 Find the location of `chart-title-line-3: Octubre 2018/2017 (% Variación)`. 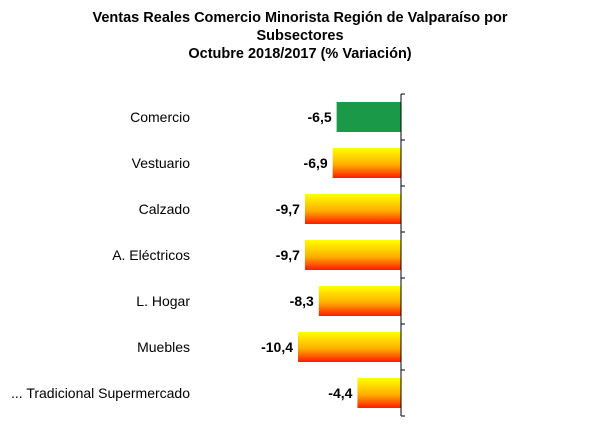

chart-title-line-3: Octubre 2018/2017 (% Variación) is located at coordinates (300, 54).